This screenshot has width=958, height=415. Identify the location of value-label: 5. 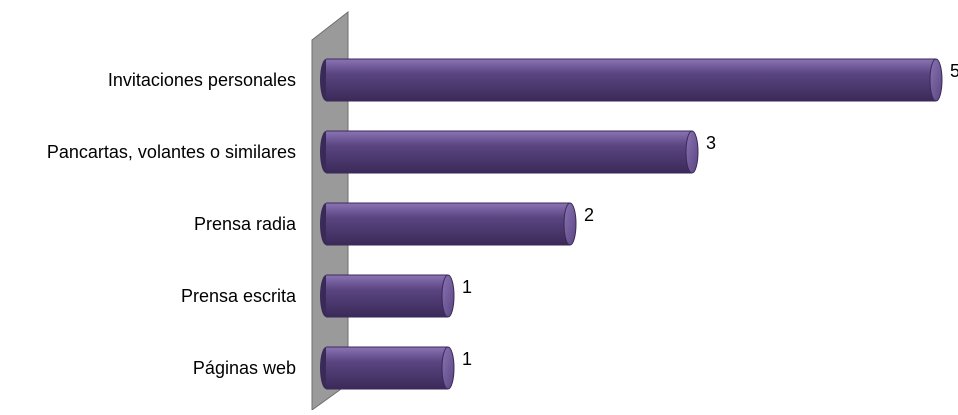
(954, 71).